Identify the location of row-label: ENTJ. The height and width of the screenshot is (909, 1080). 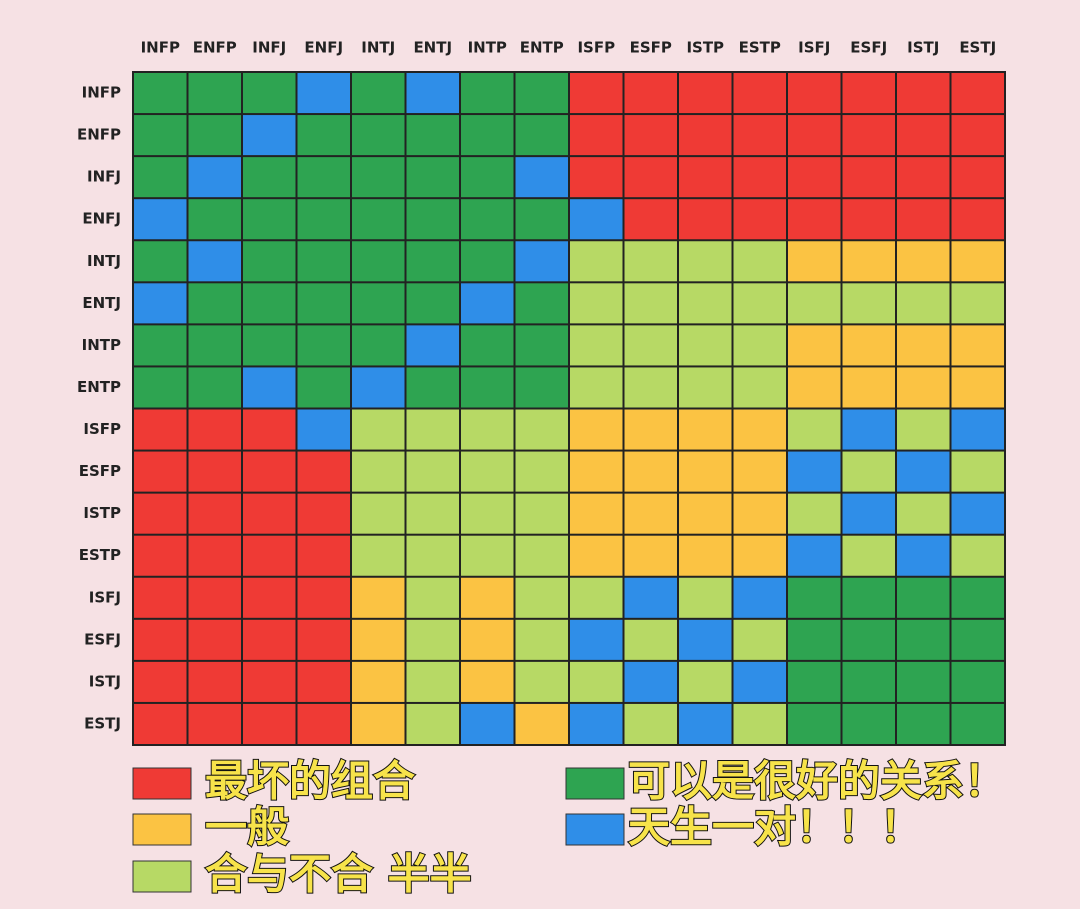
(101, 303).